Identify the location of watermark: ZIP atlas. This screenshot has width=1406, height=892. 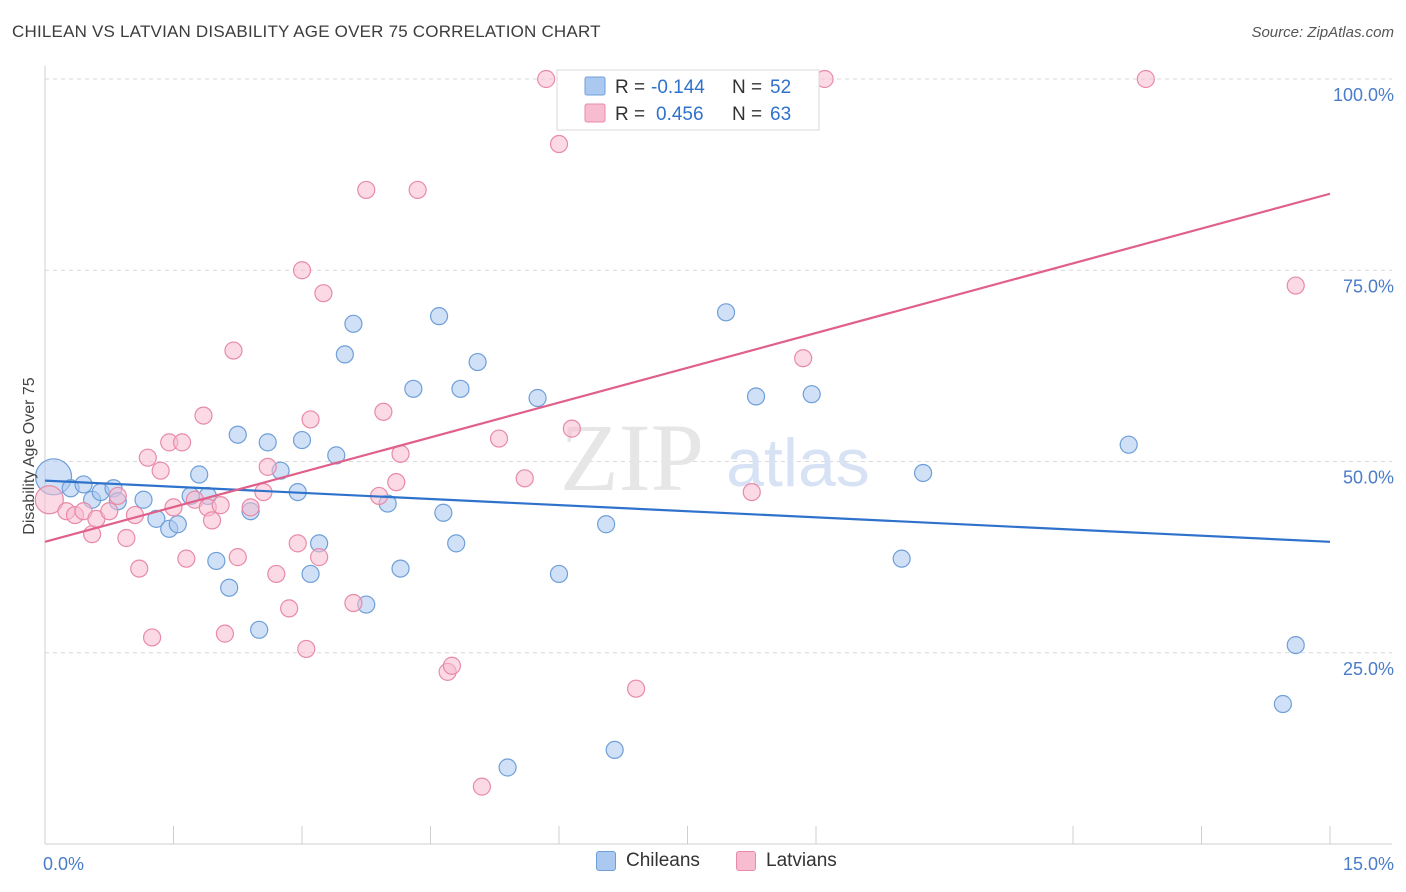
(715, 457).